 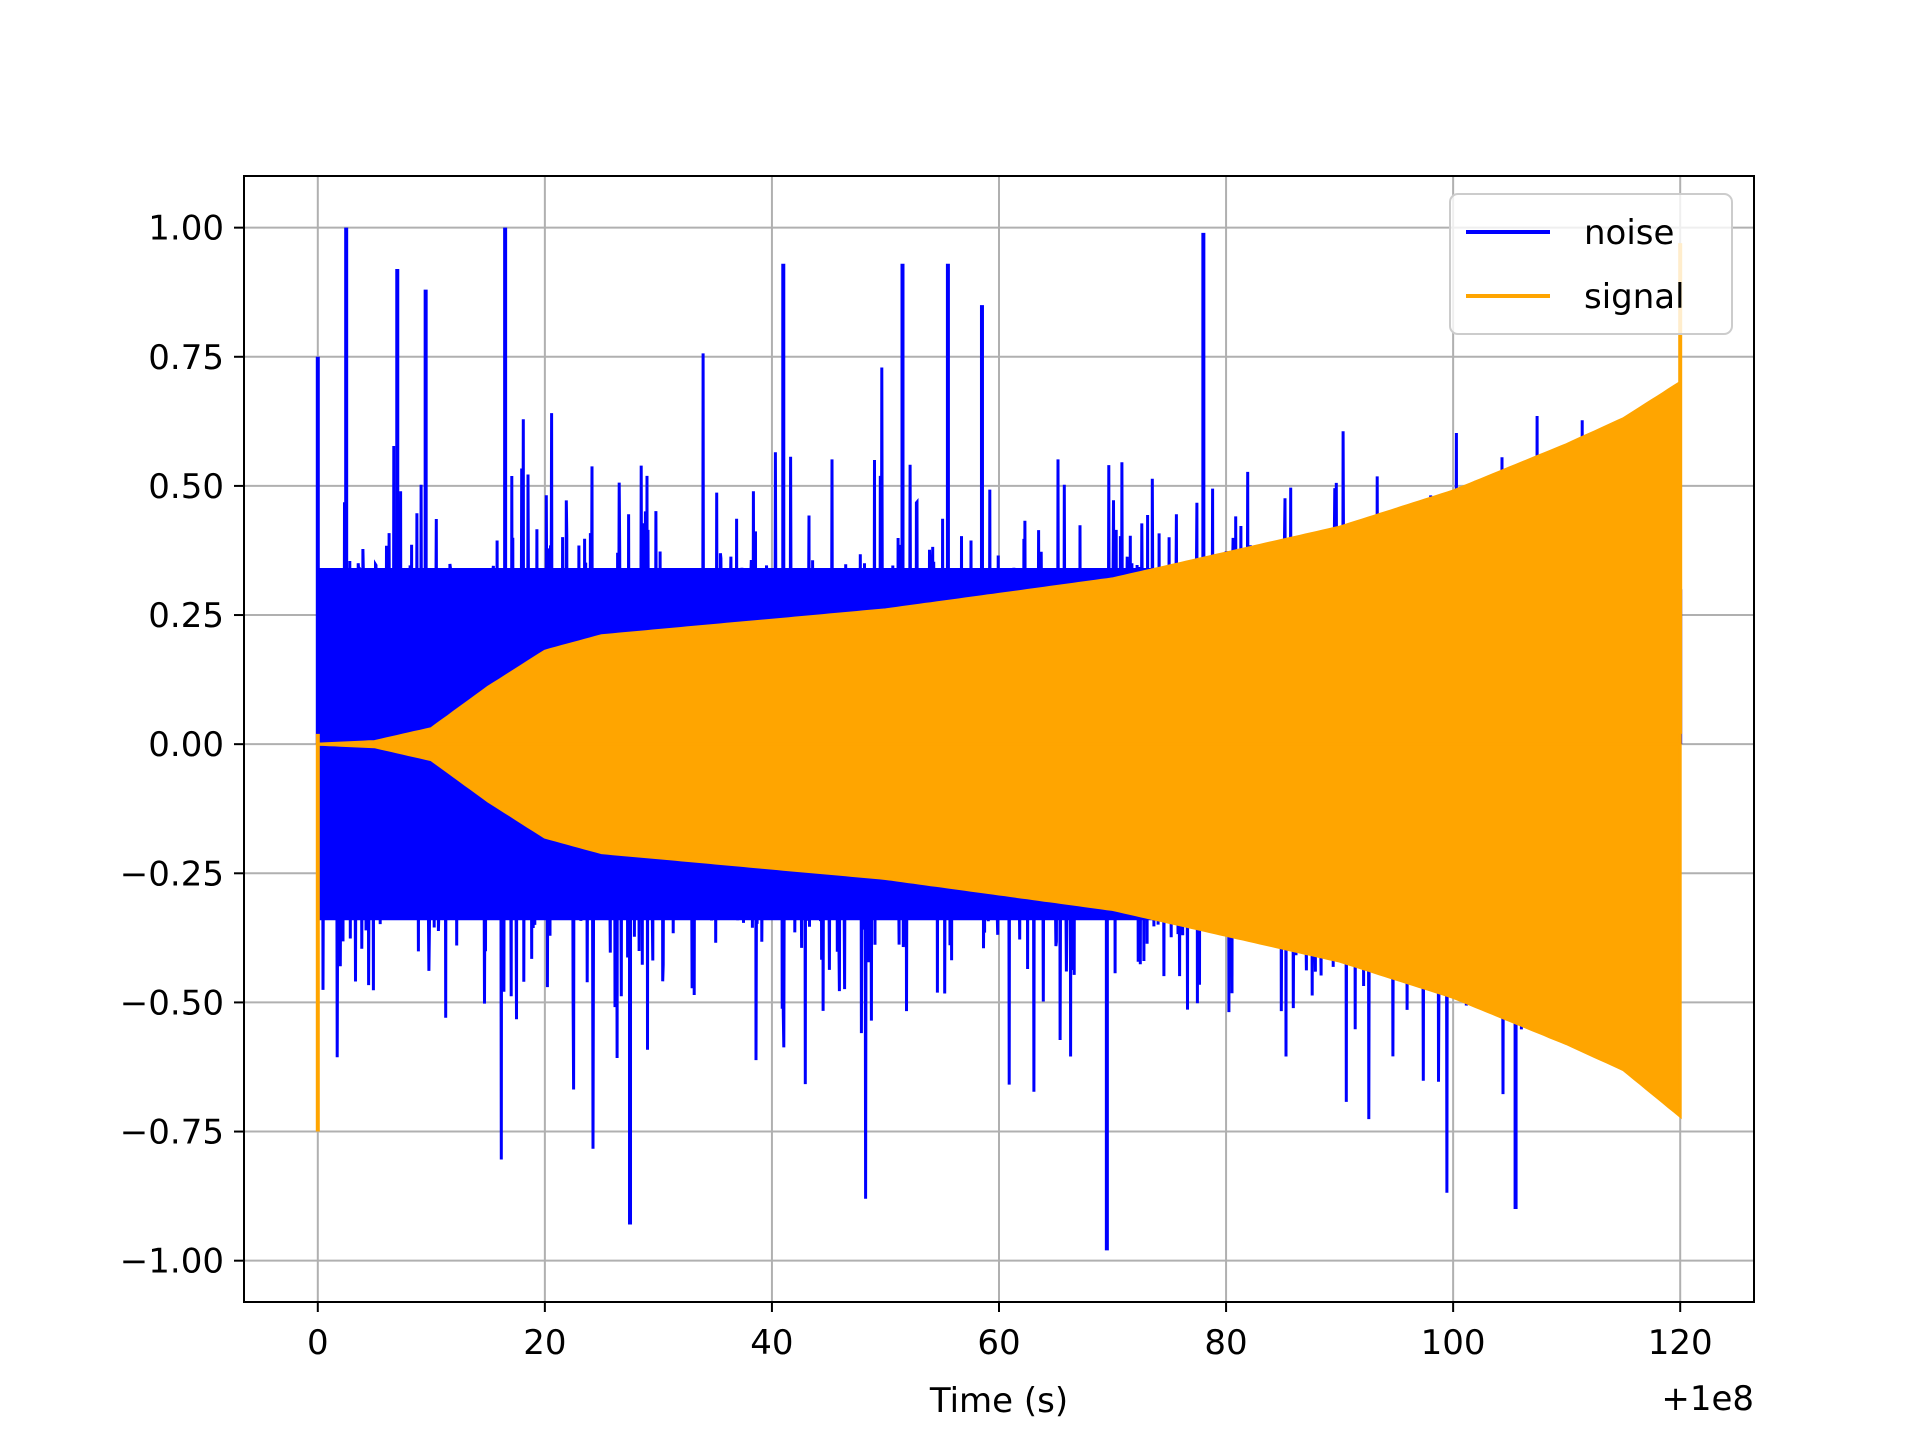 I want to click on y-tick-label: −1.00, so click(x=172, y=1262).